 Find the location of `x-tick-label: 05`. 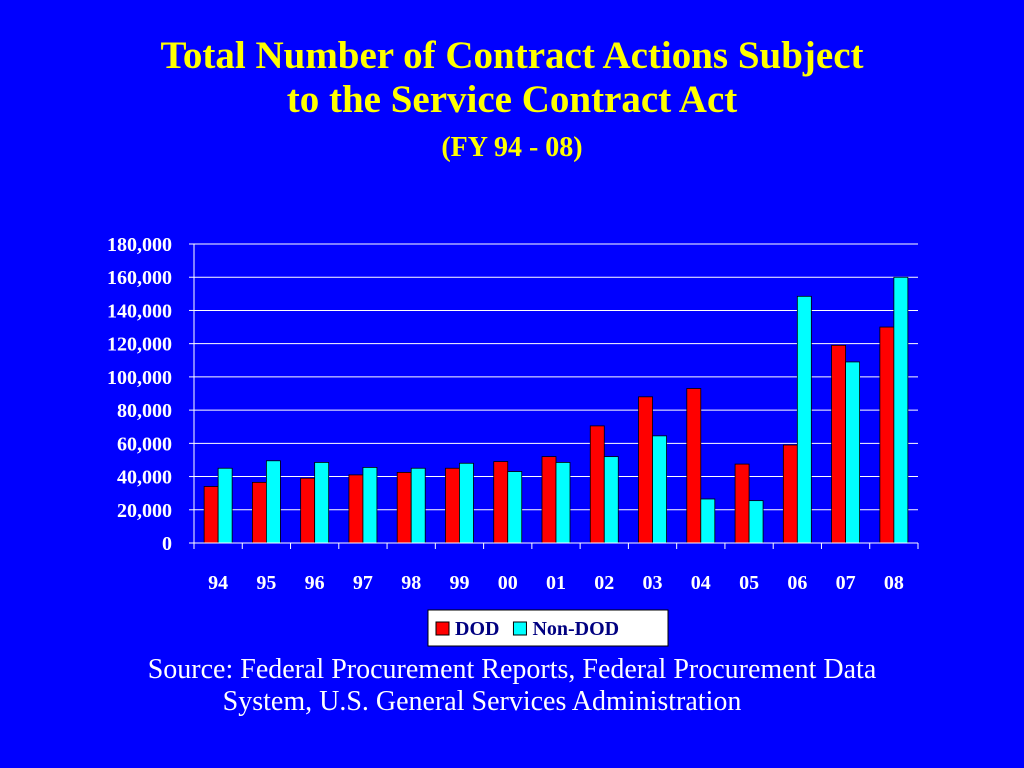

x-tick-label: 05 is located at coordinates (749, 583).